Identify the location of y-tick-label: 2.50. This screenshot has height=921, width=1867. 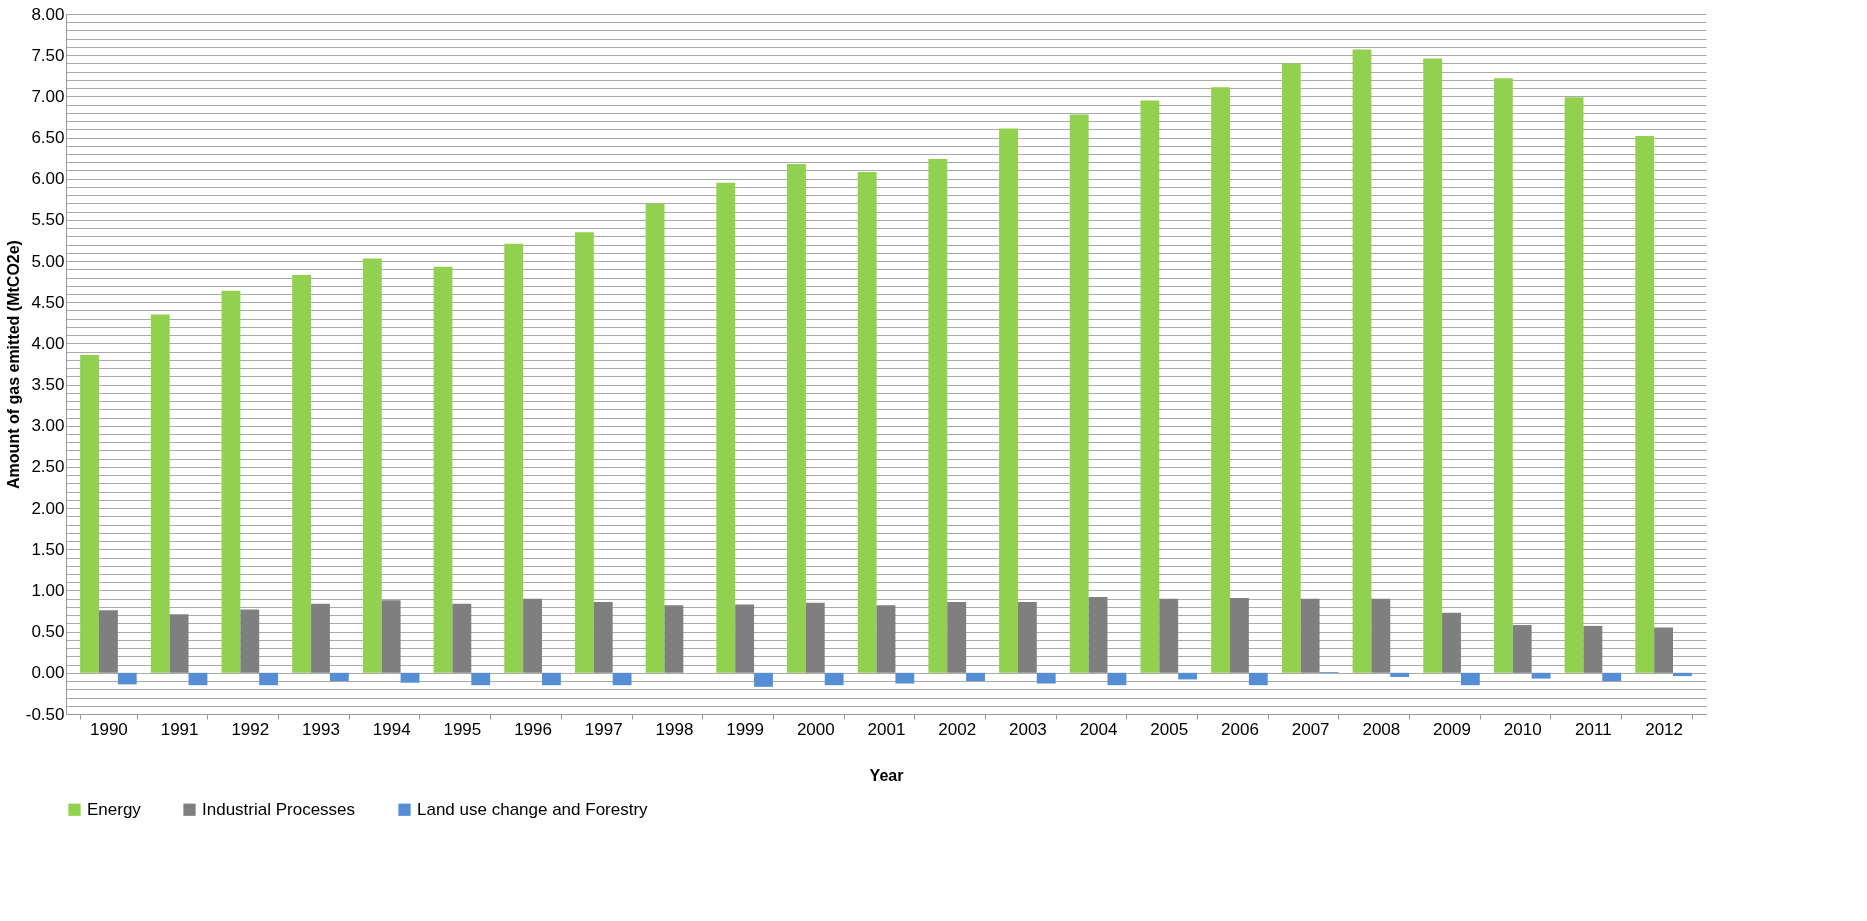
(48, 467).